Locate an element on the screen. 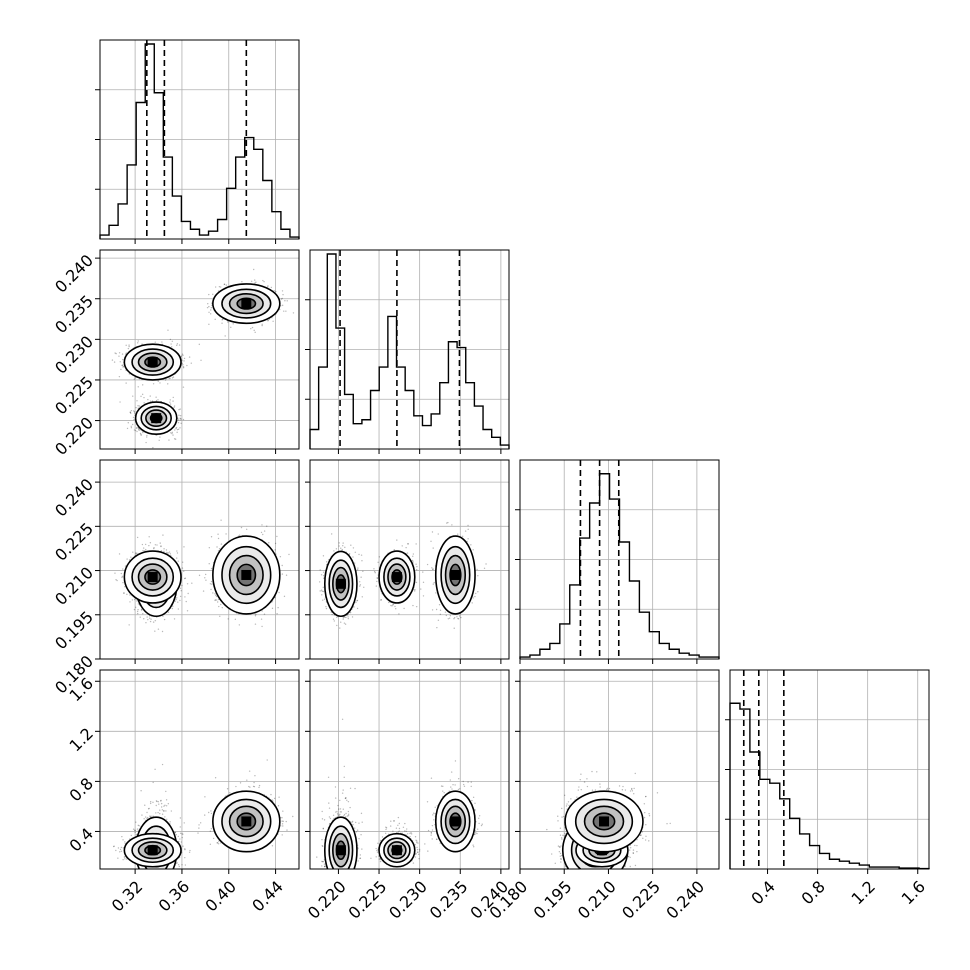  x-tick-label: 0.44 is located at coordinates (267, 896).